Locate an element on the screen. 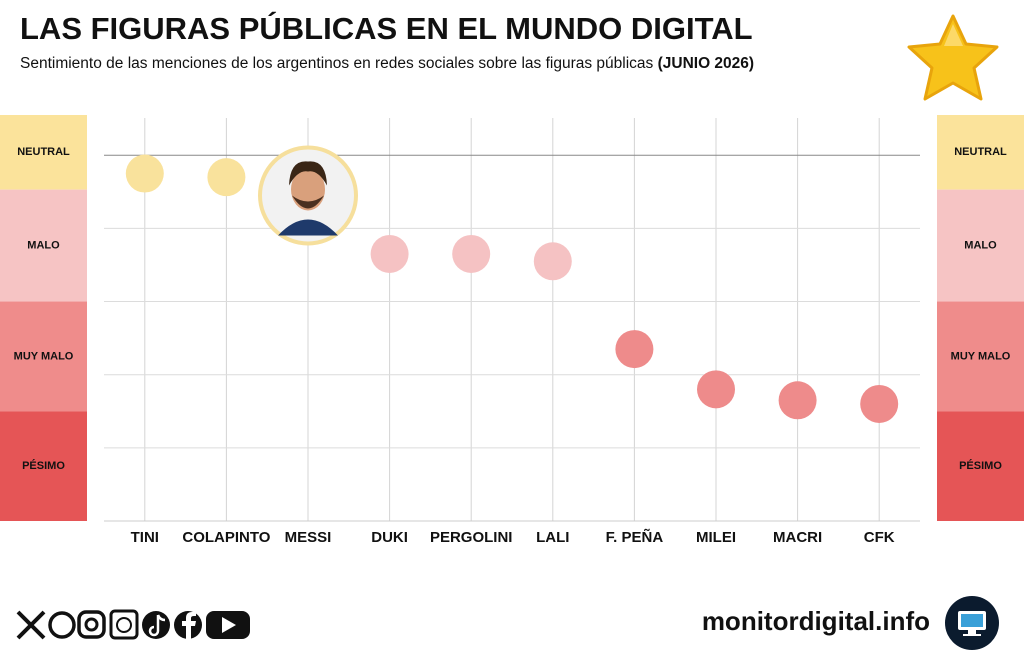 This screenshot has height=660, width=1024. x-tick-label: COLAPINTO is located at coordinates (226, 537).